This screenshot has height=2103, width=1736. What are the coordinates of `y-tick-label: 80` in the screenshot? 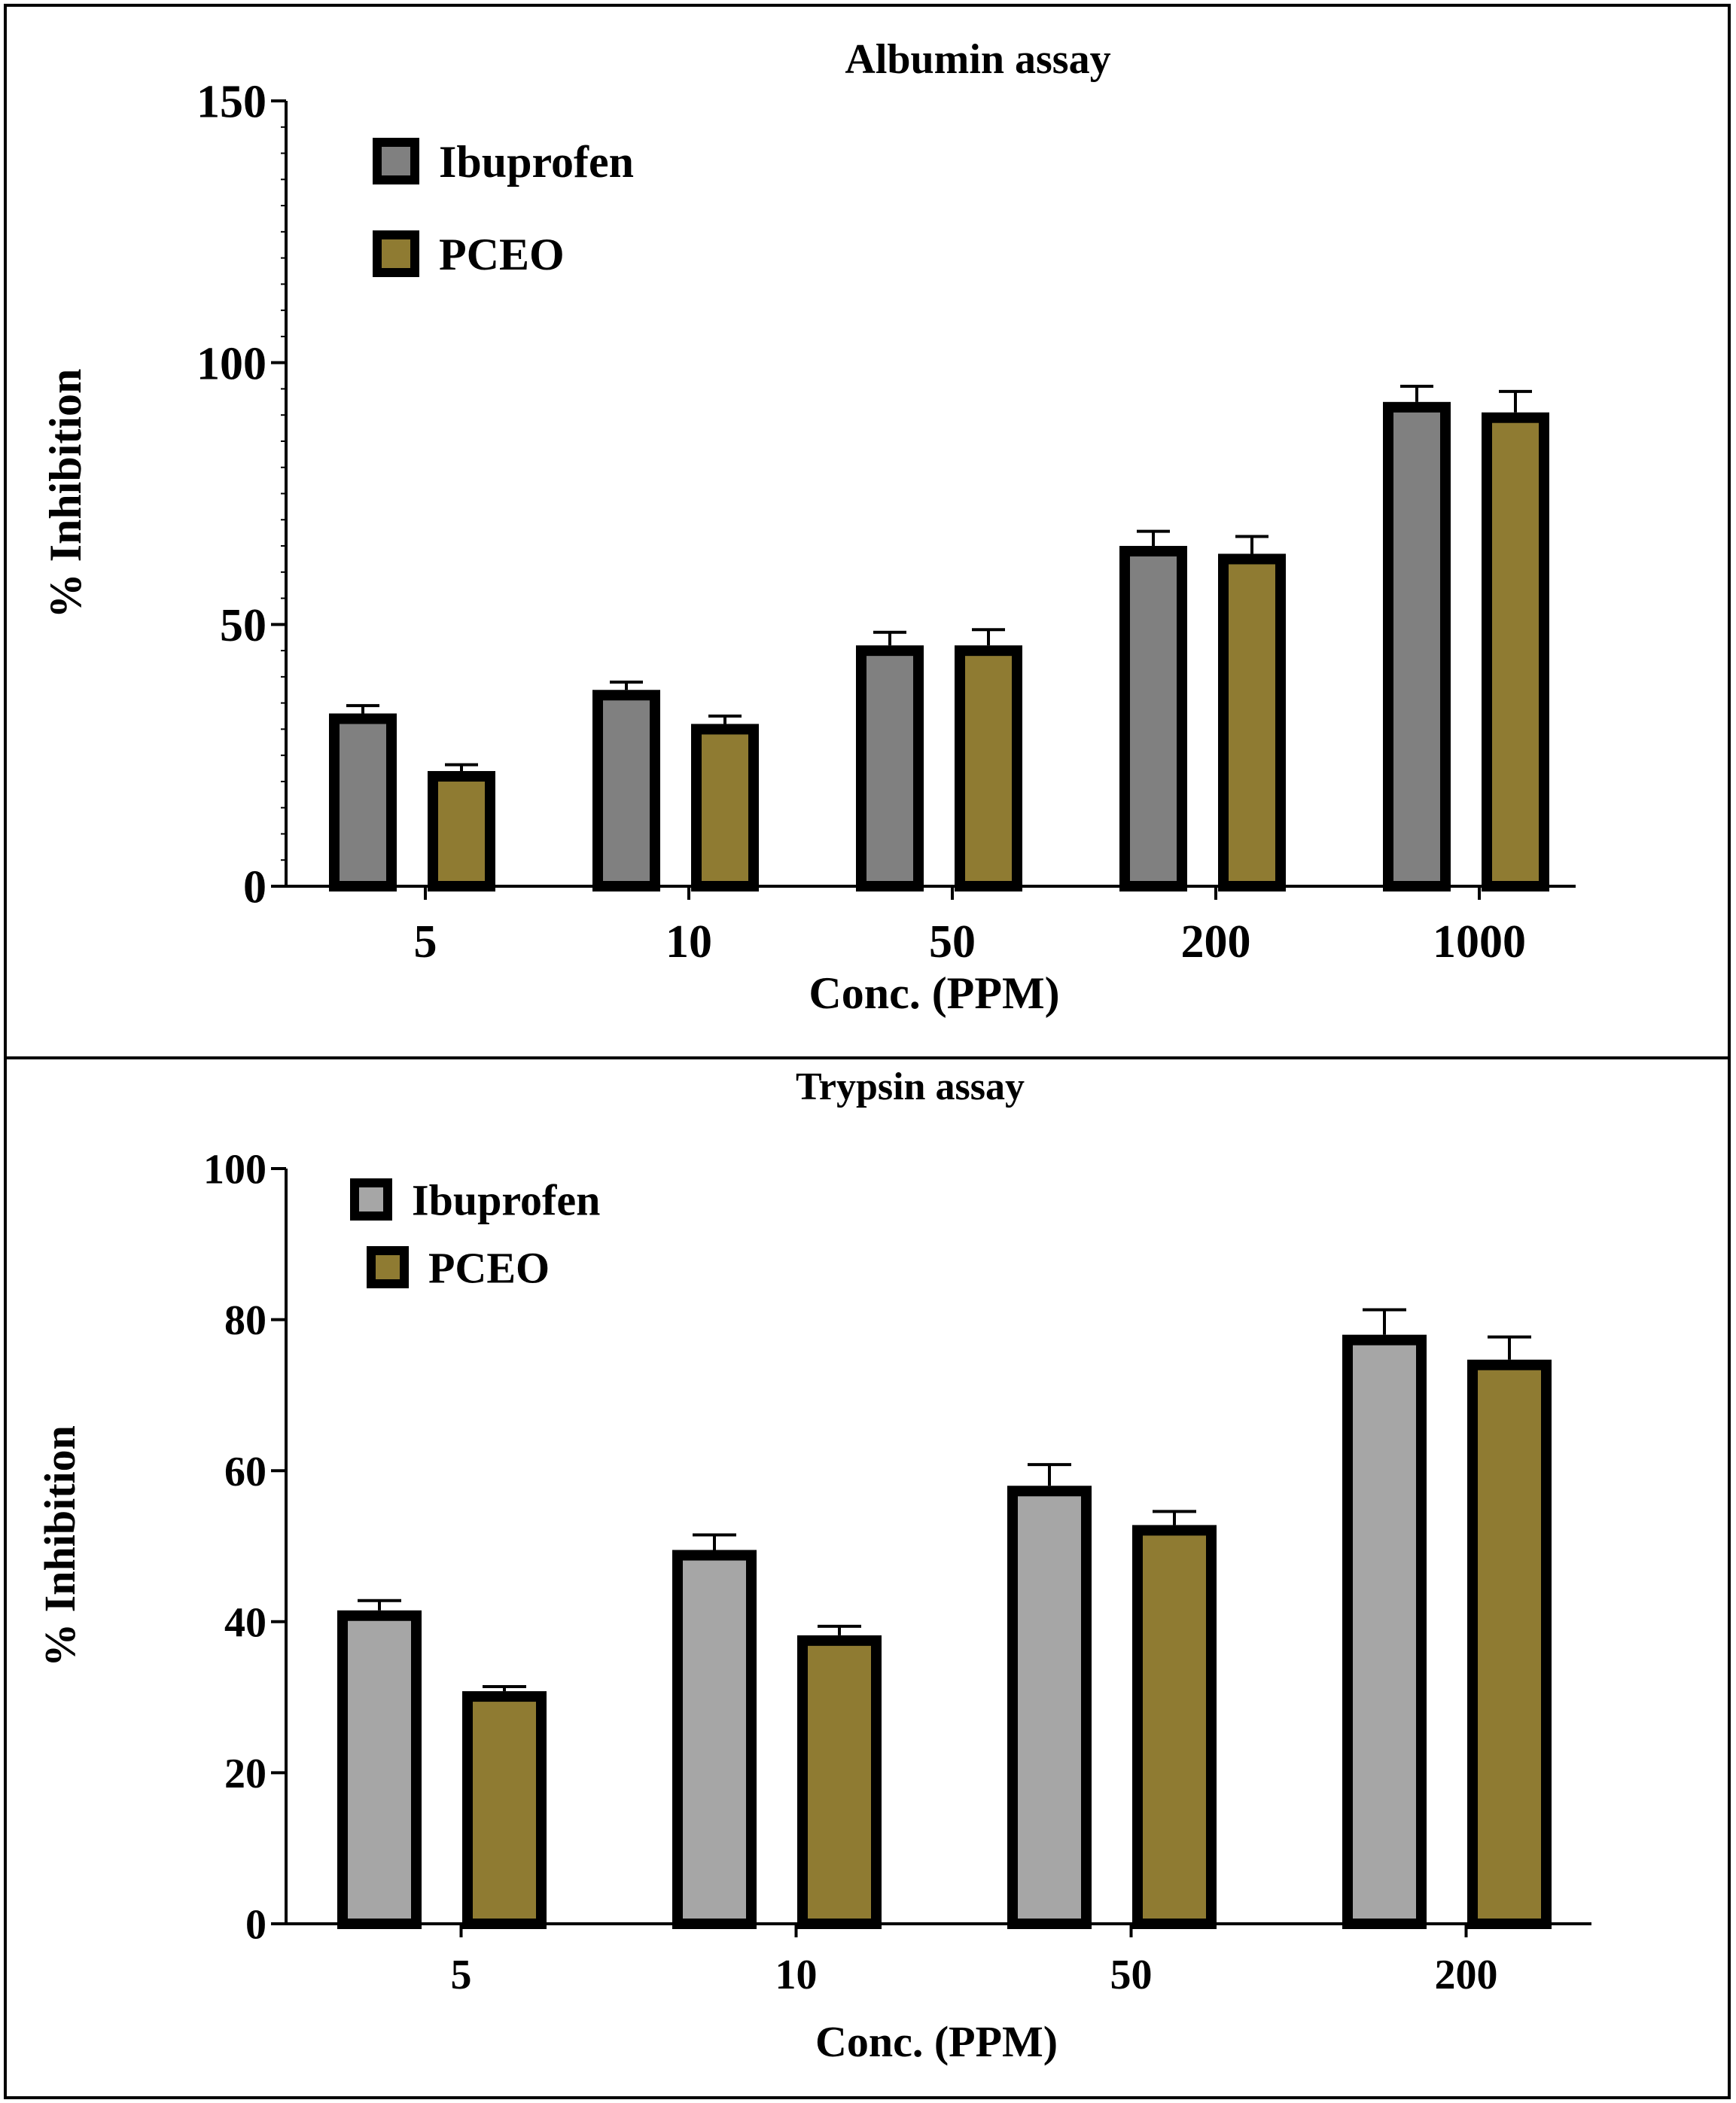 It's located at (245, 1320).